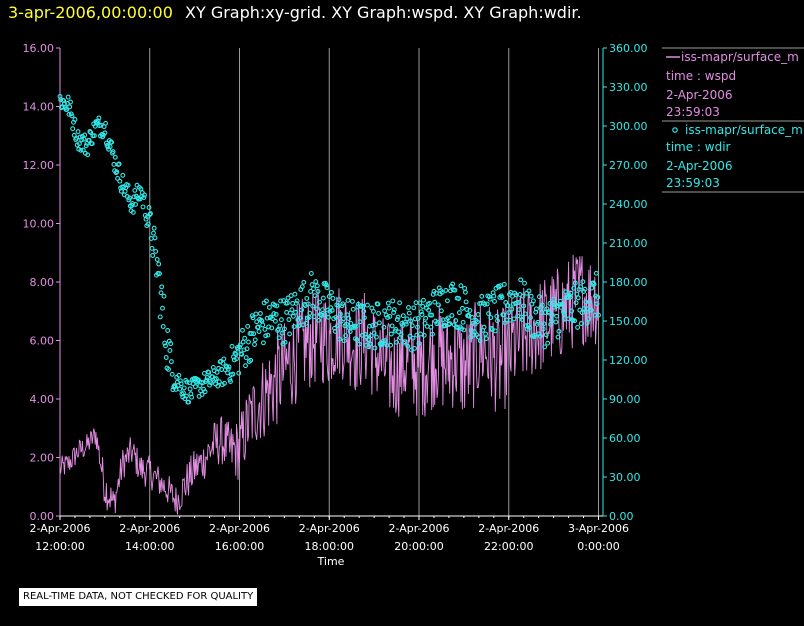 This screenshot has height=626, width=804. Describe the element at coordinates (675, 130) in the screenshot. I see `legend-marker-swatch` at that location.